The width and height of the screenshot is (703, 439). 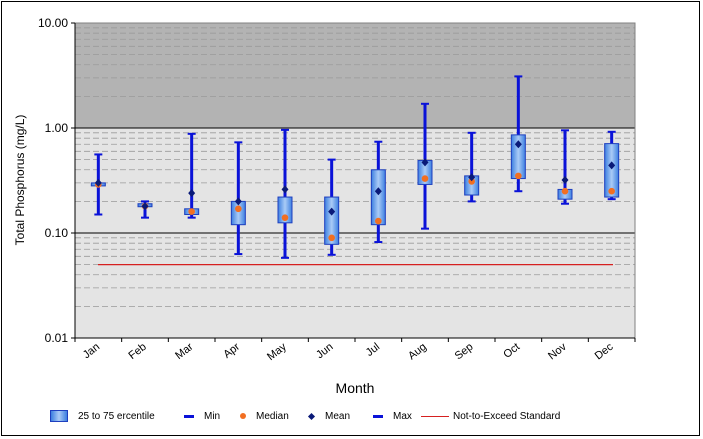 What do you see at coordinates (311, 416) in the screenshot?
I see `mean-diamond-icon` at bounding box center [311, 416].